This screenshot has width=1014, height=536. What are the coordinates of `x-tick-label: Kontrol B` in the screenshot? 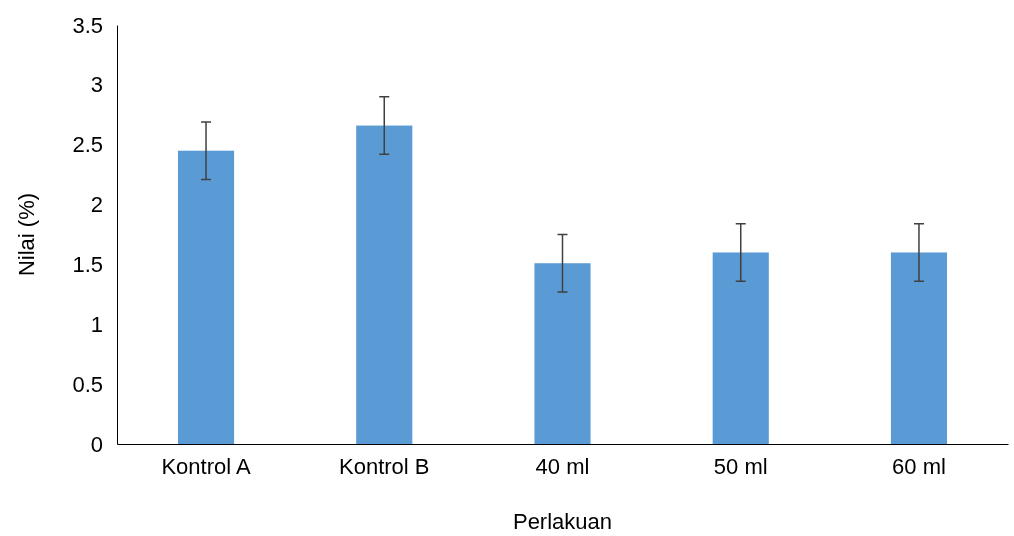 It's located at (384, 466).